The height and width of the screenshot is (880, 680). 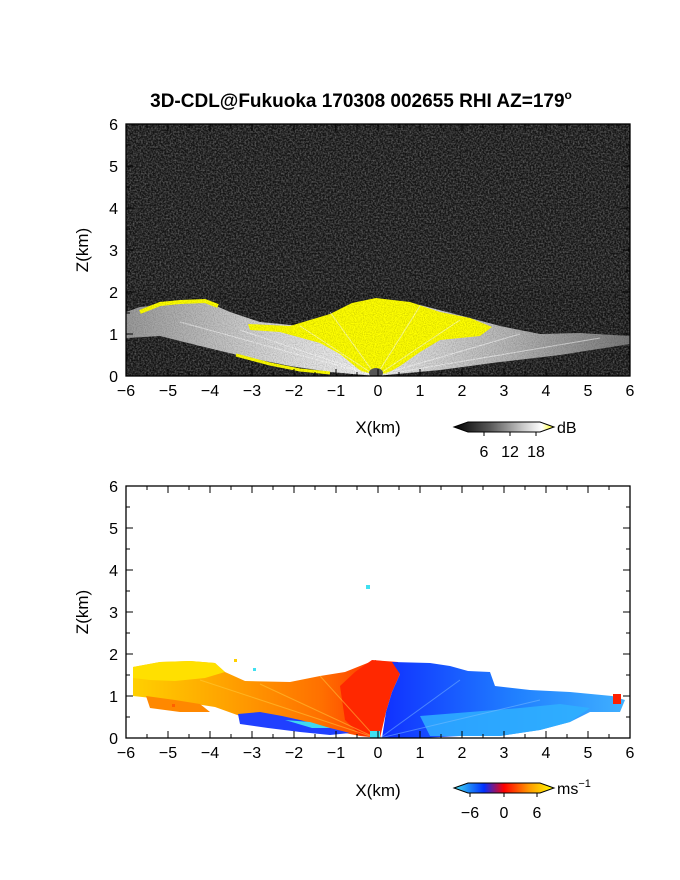 What do you see at coordinates (82, 250) in the screenshot?
I see `snr-y-axis-label: Z(km)` at bounding box center [82, 250].